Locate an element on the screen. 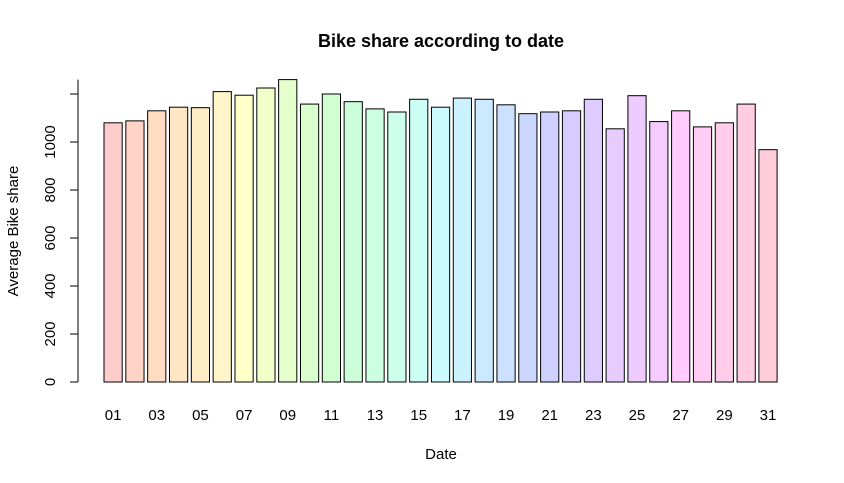  x-tick-label: 27 is located at coordinates (680, 415).